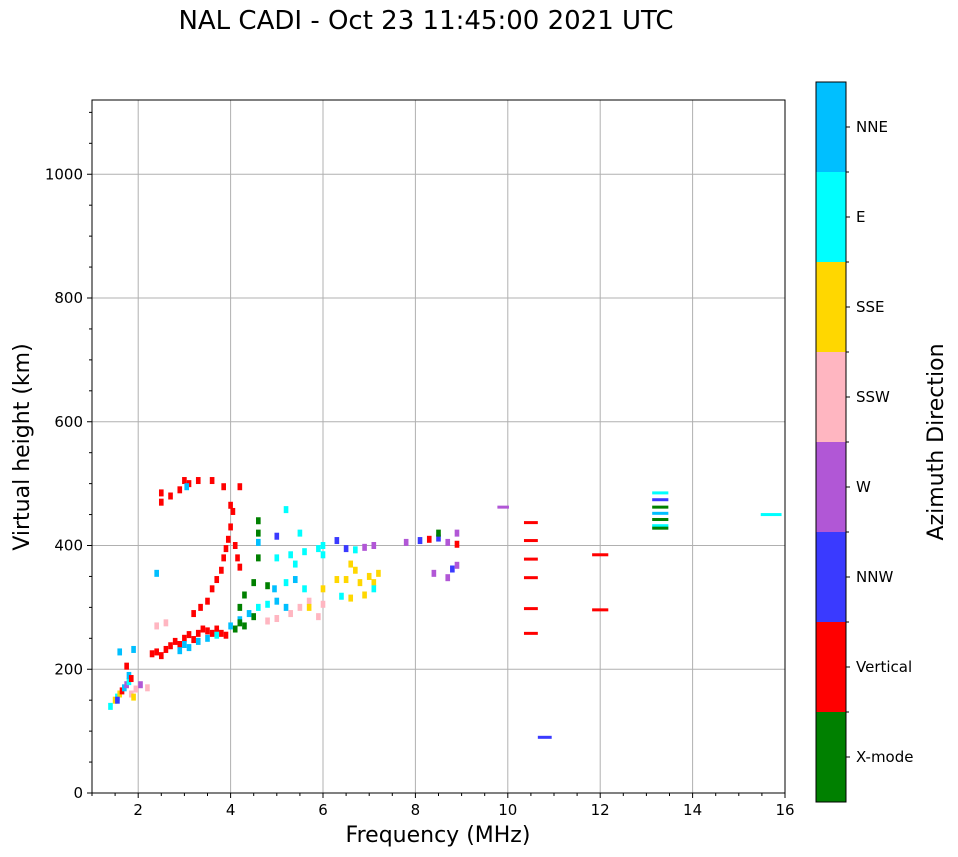 The width and height of the screenshot is (958, 857). Describe the element at coordinates (138, 810) in the screenshot. I see `x-tick-label: 2` at that location.